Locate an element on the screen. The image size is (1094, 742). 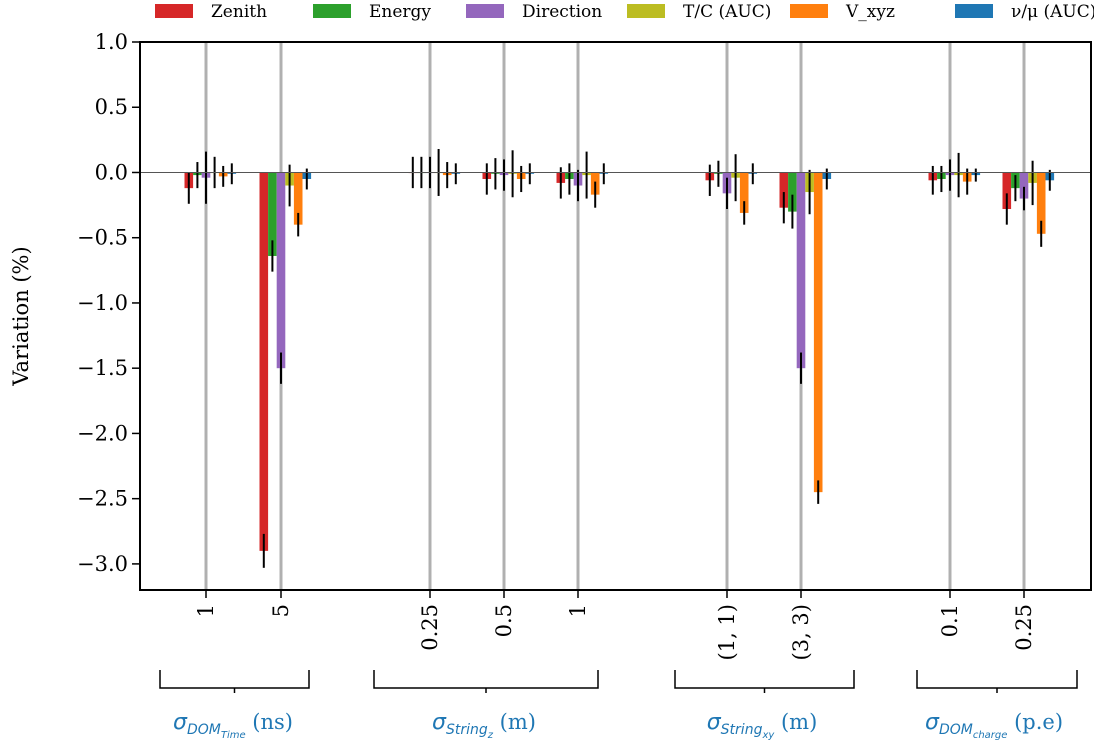
legend-label: Direction is located at coordinates (562, 12).